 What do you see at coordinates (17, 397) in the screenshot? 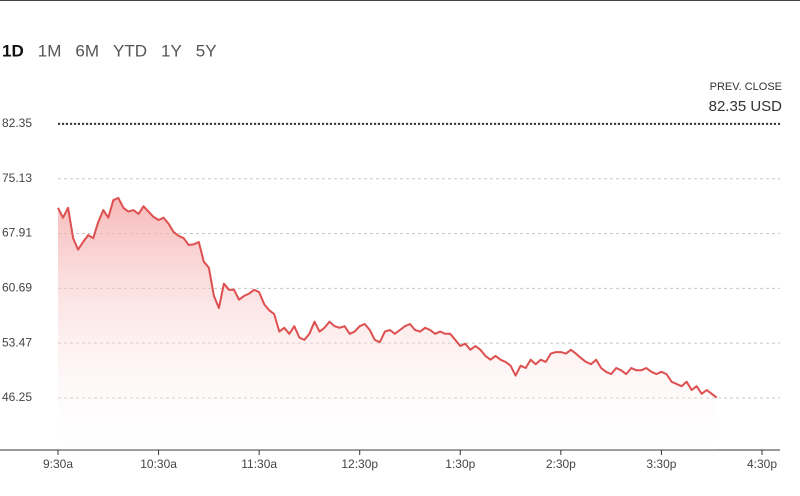
I see `y-tick-label: 46.25` at bounding box center [17, 397].